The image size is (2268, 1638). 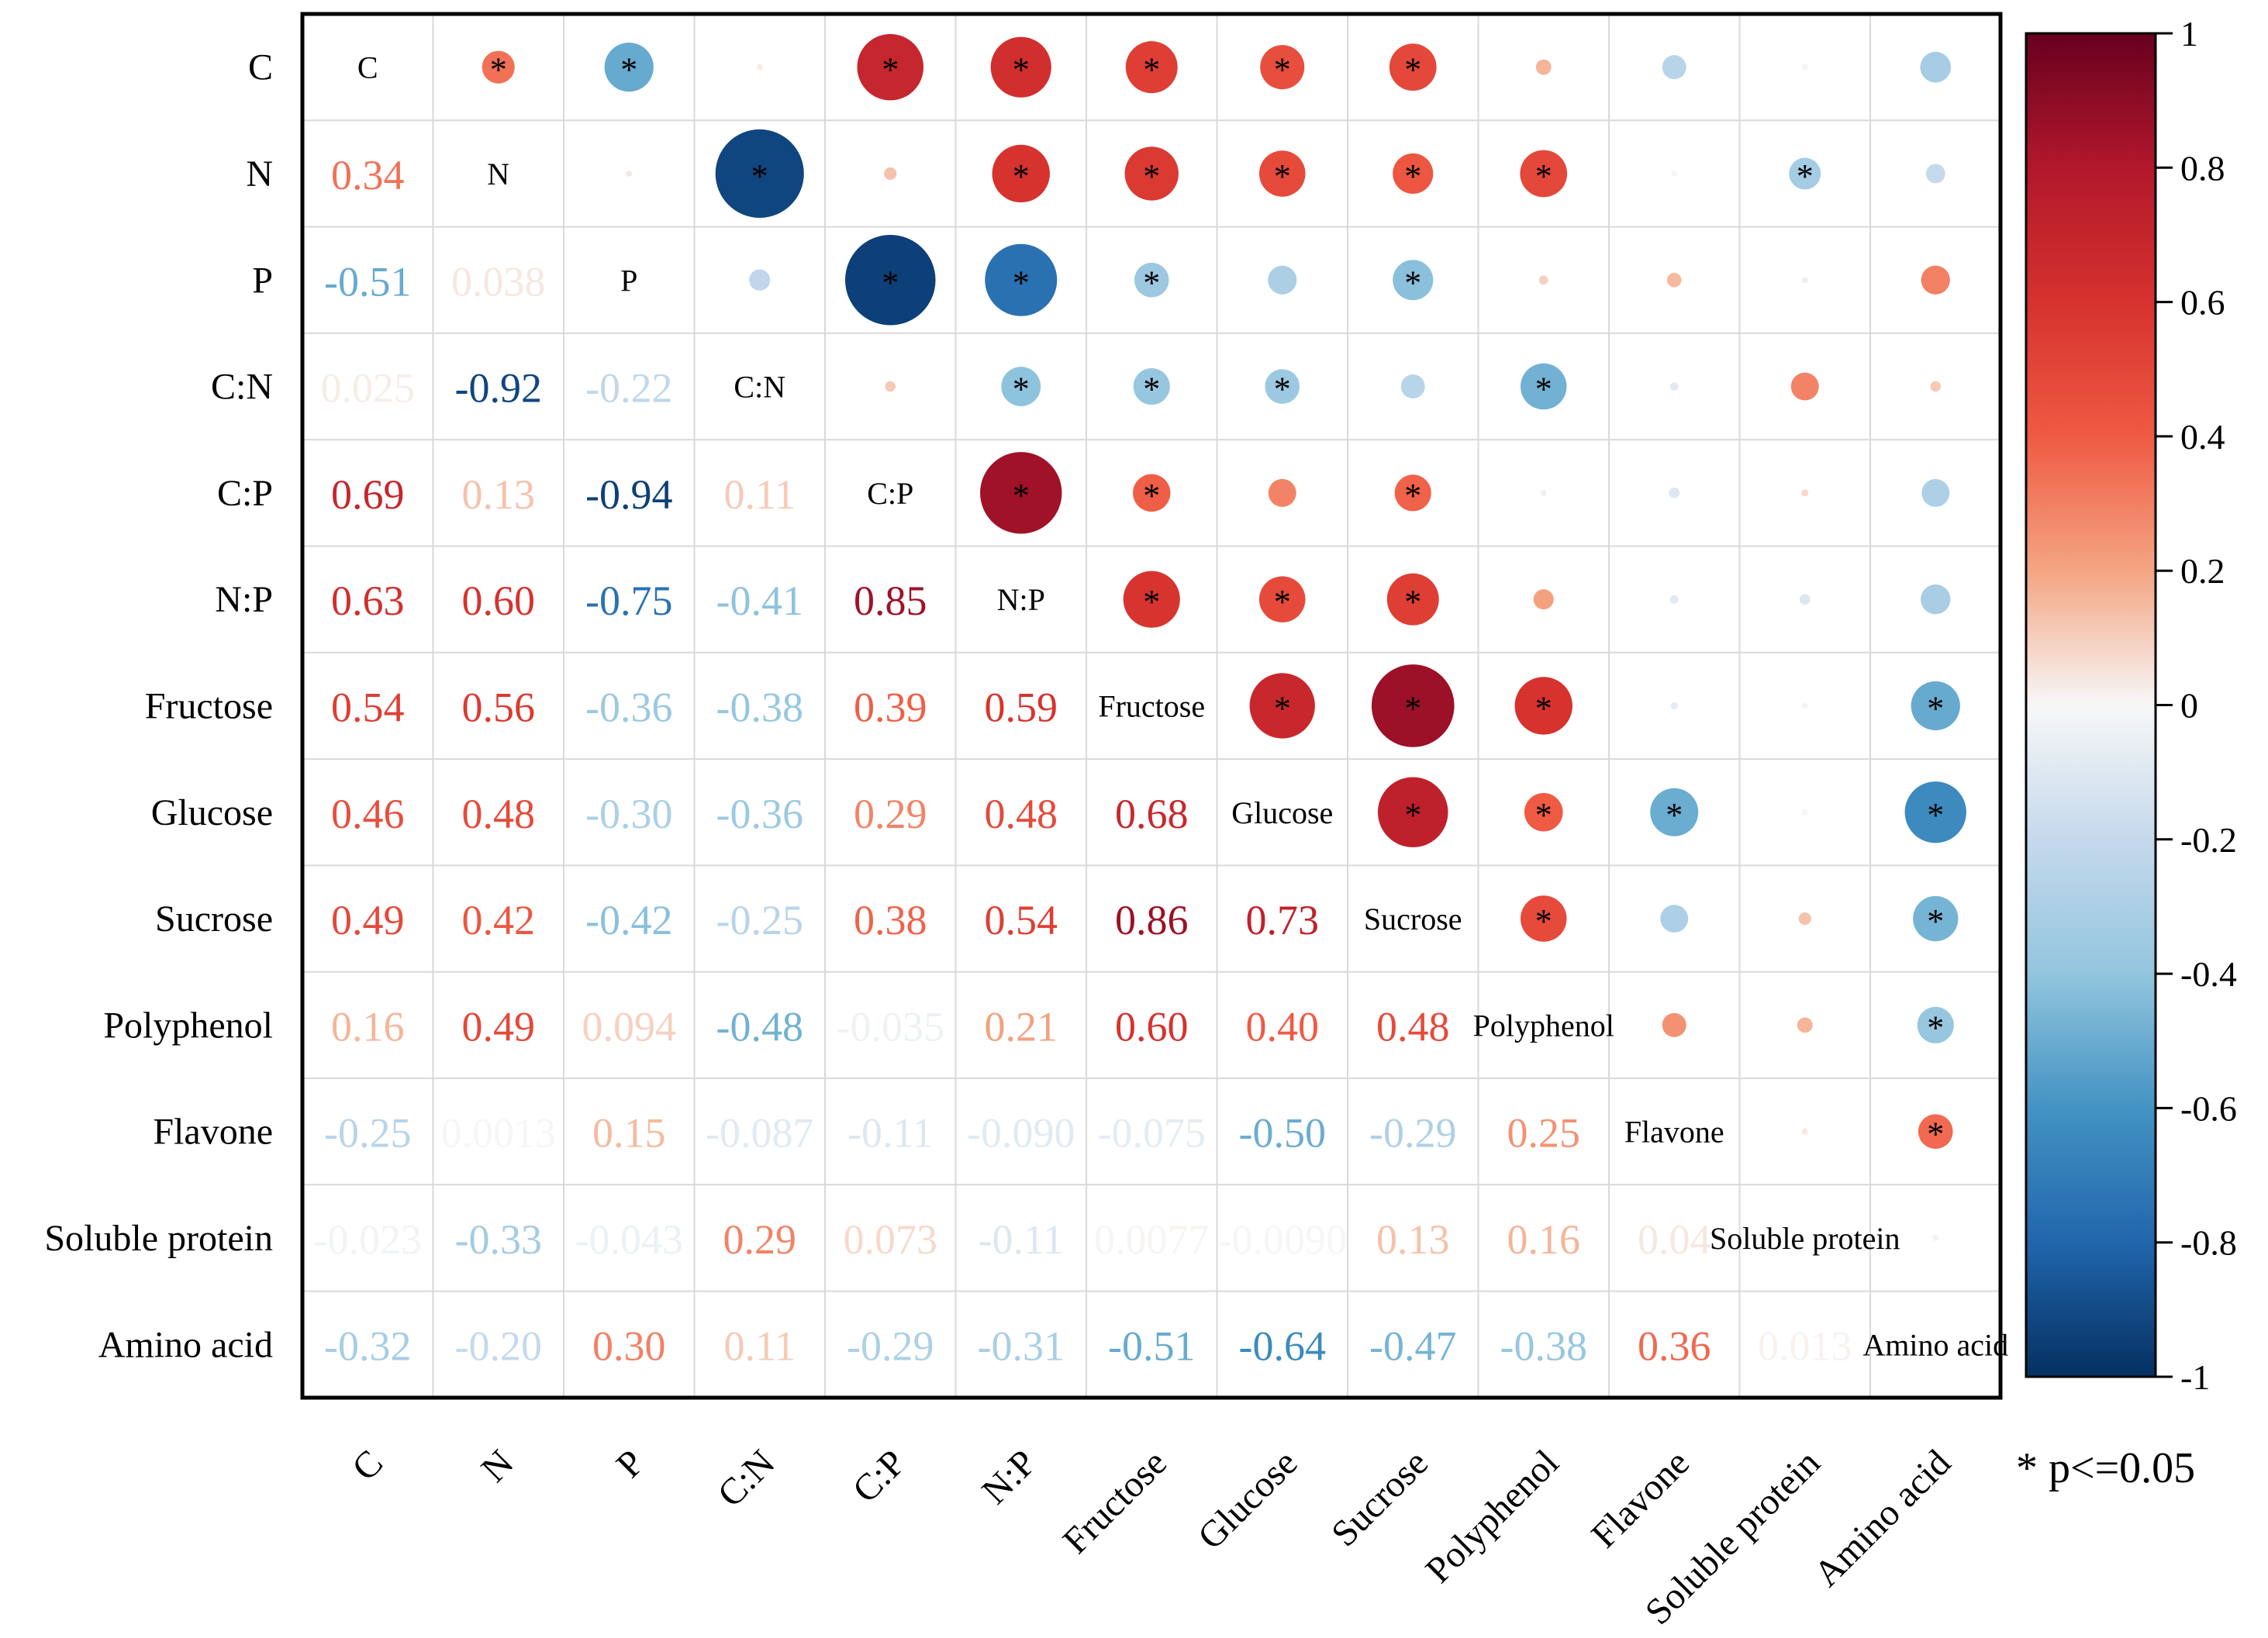 I want to click on column-label: C:P, so click(x=879, y=1476).